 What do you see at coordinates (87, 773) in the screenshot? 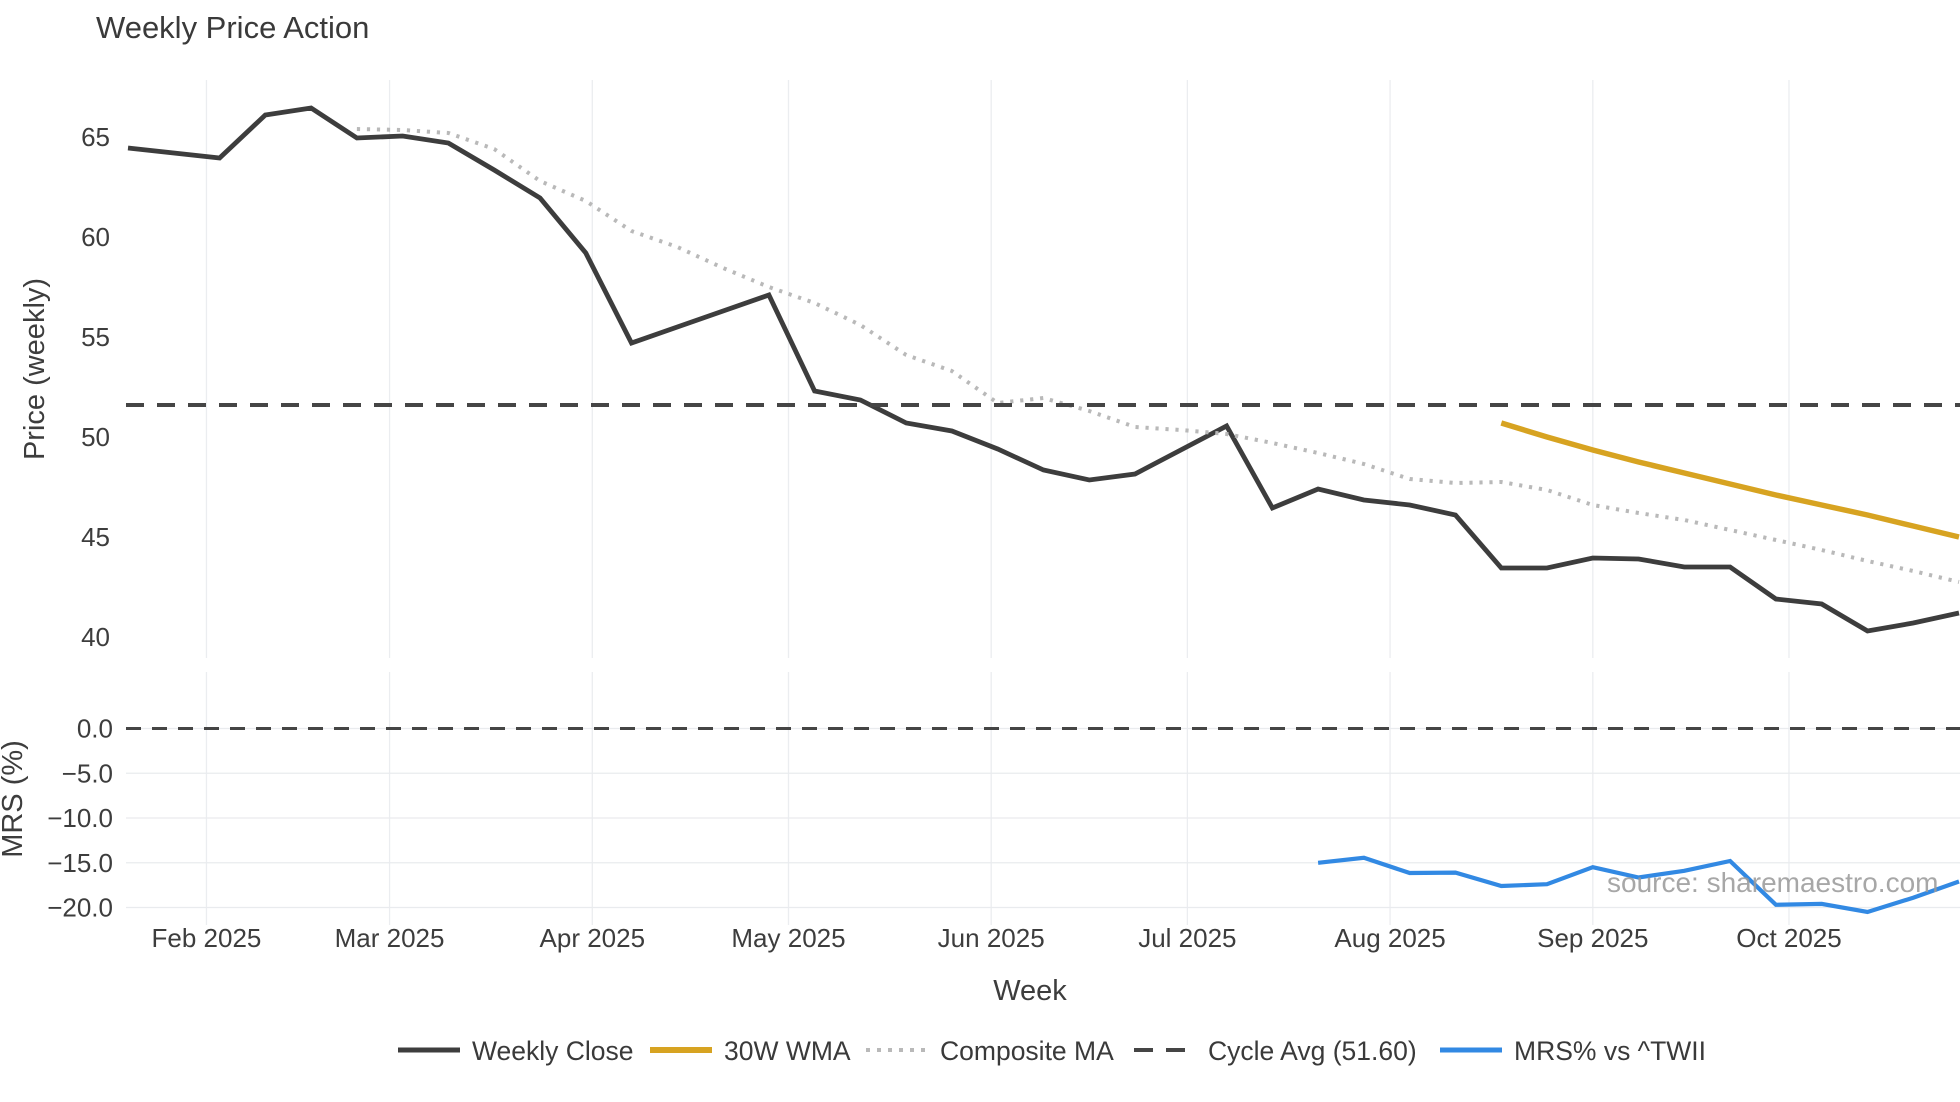
I see `mrs-ytick-label: −5.0` at bounding box center [87, 773].